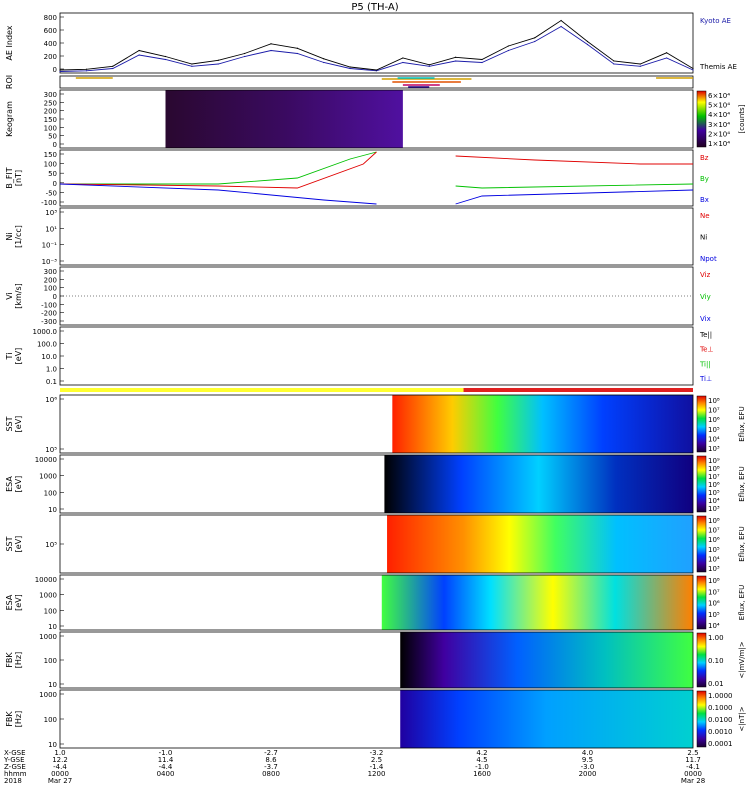  Describe the element at coordinates (703, 238) in the screenshot. I see `ni-legend-1: Ni` at that location.